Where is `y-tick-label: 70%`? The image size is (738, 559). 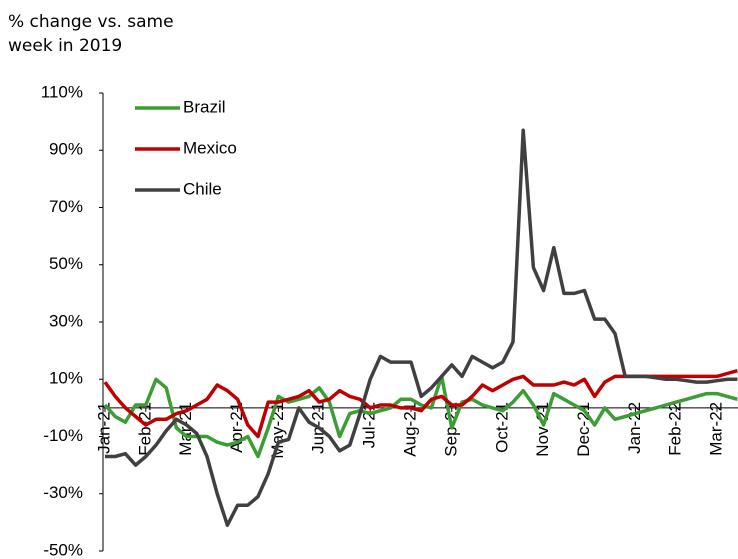
y-tick-label: 70% is located at coordinates (66, 206).